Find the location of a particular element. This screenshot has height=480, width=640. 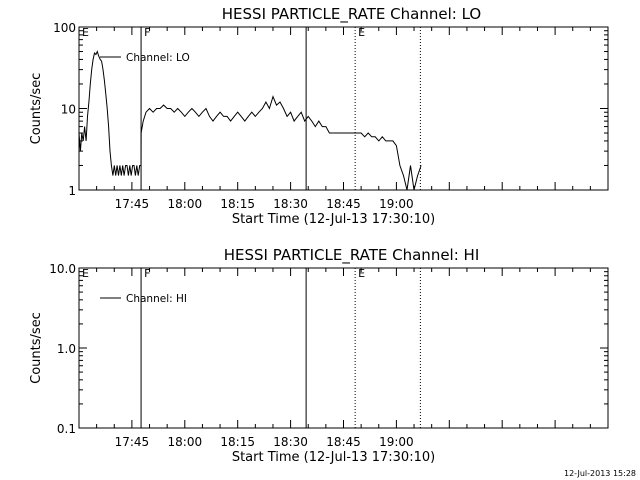

chart-title: HESSI PARTICLE_RATE Channel: LO is located at coordinates (351, 14).